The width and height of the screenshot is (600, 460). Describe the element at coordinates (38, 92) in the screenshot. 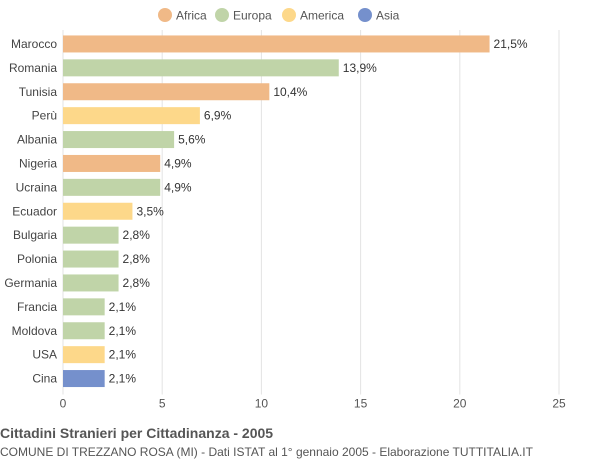

I see `category-label: Tunisia` at that location.